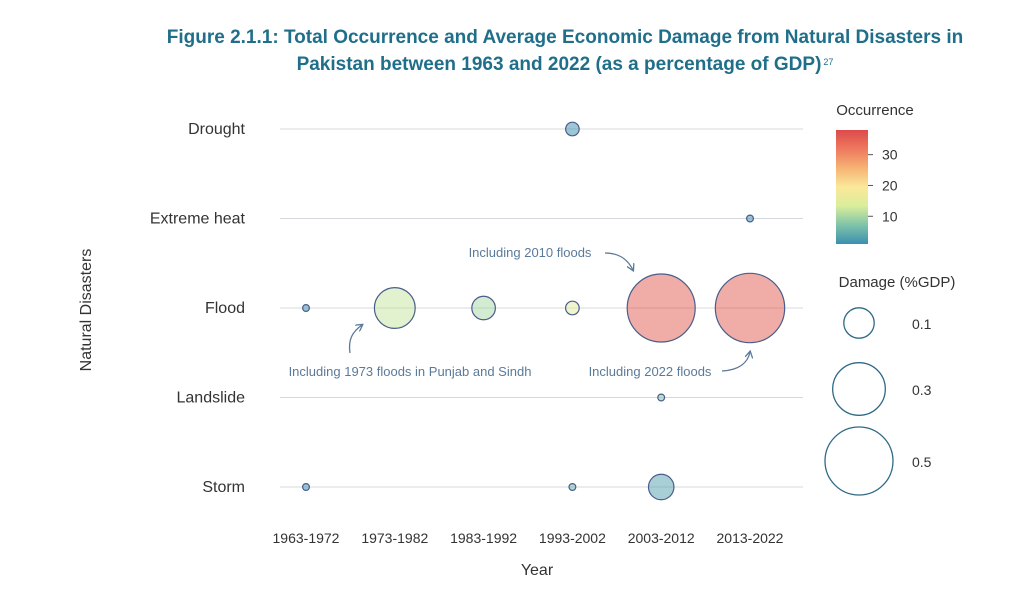 The image size is (1024, 593). What do you see at coordinates (225, 308) in the screenshot?
I see `y-category-label: Flood` at bounding box center [225, 308].